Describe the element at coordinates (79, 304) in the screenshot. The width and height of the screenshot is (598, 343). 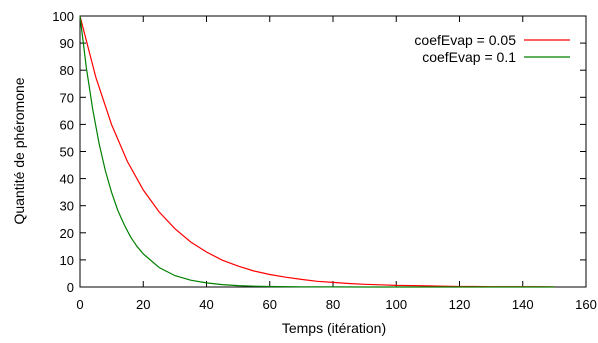
I see `x-tick-label: 0` at that location.